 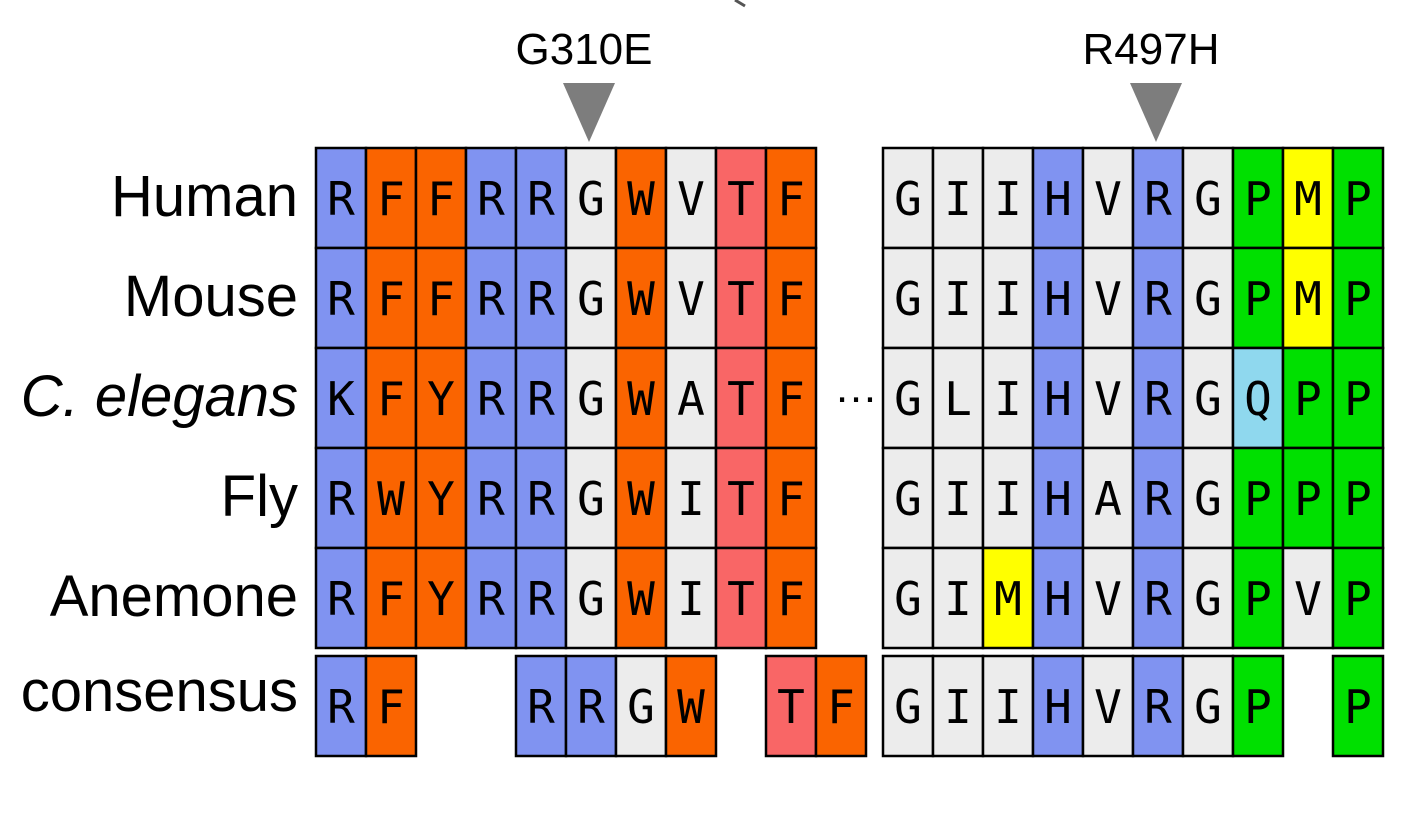 What do you see at coordinates (958, 499) in the screenshot?
I see `residue-fly-b1-c1: I` at bounding box center [958, 499].